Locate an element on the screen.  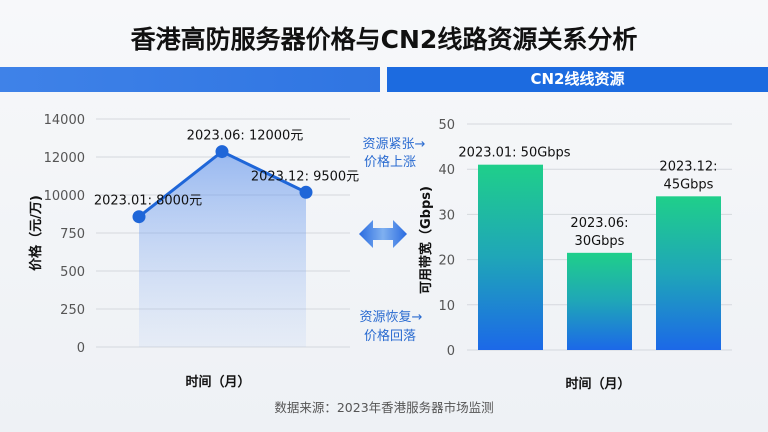
y-tick-label: 50 is located at coordinates (446, 125).